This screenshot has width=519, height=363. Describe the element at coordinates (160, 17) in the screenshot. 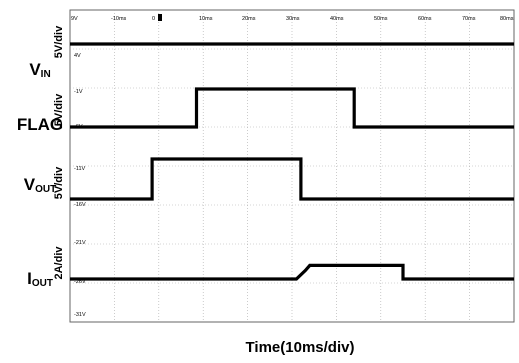

I see `trigger-marker` at that location.